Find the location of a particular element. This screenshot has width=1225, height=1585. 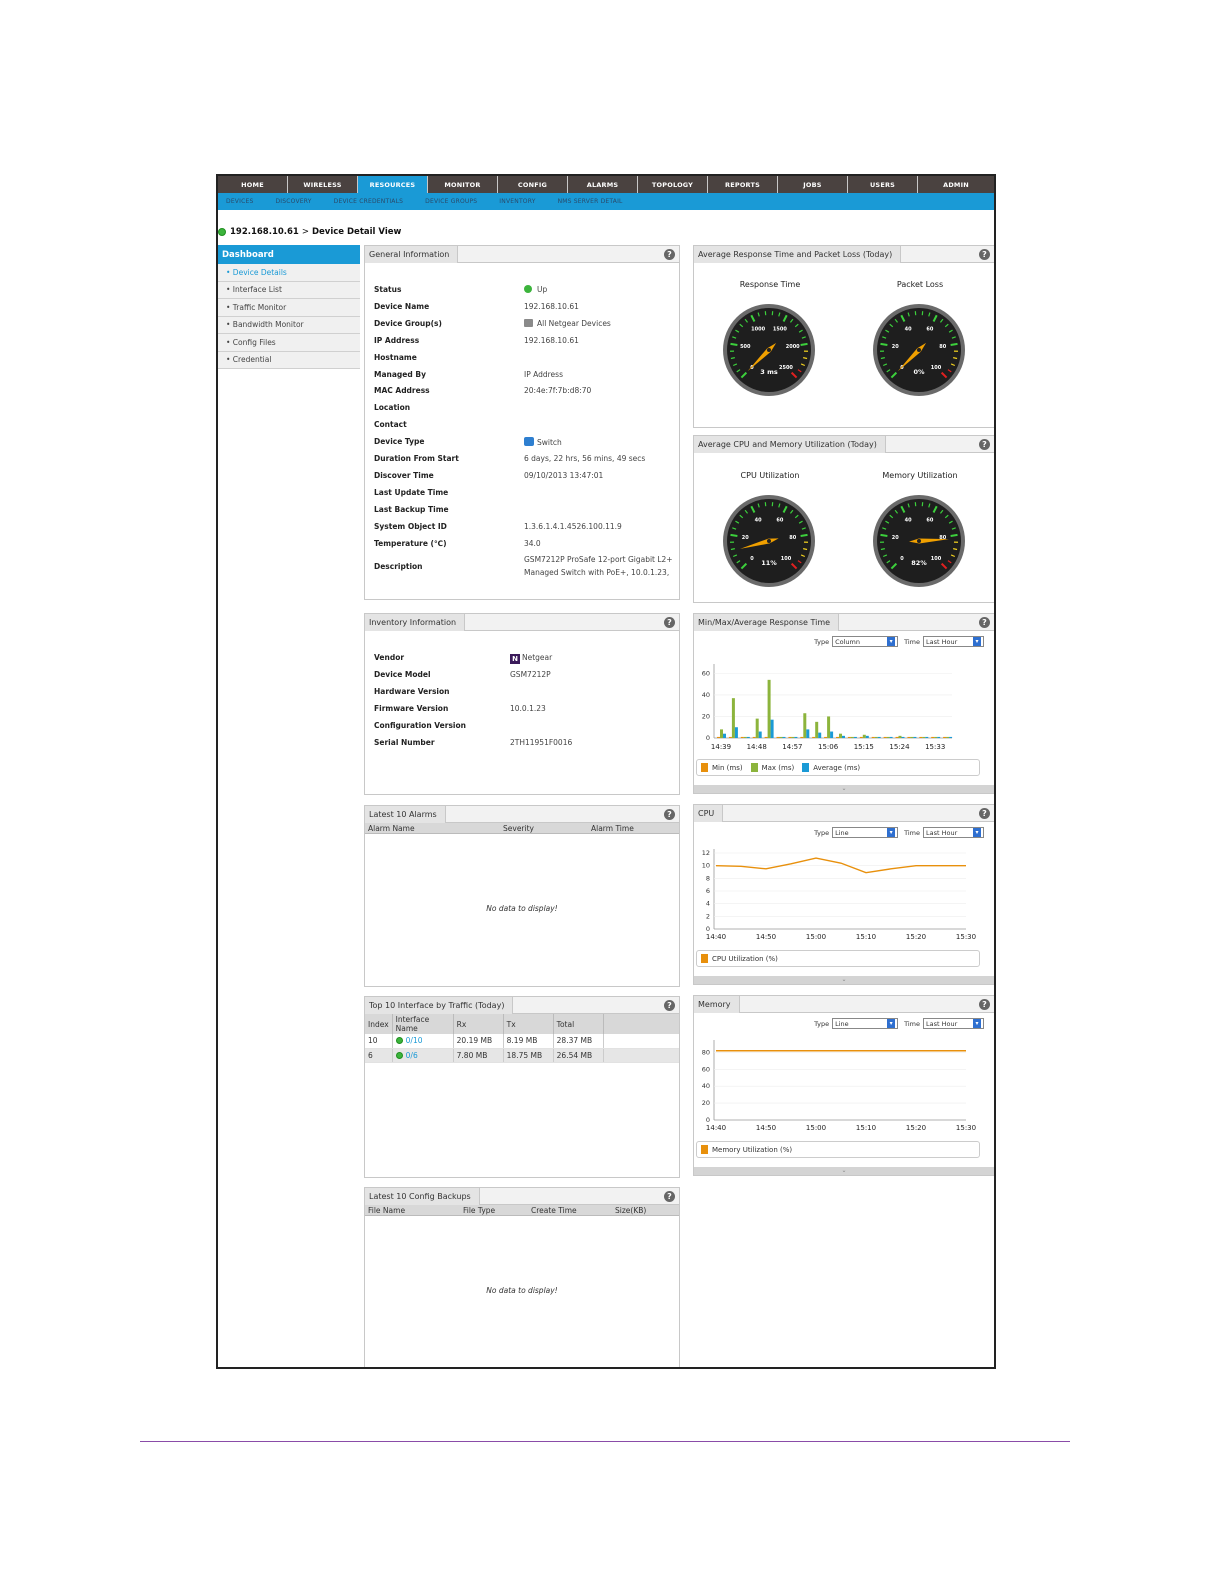

nav-tab-users: USERS is located at coordinates (883, 184).